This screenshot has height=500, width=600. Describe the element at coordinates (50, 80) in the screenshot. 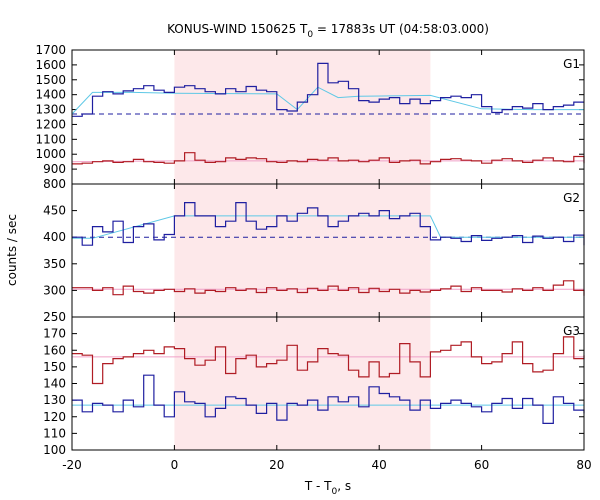

I see `y-tick-label: 1500` at that location.